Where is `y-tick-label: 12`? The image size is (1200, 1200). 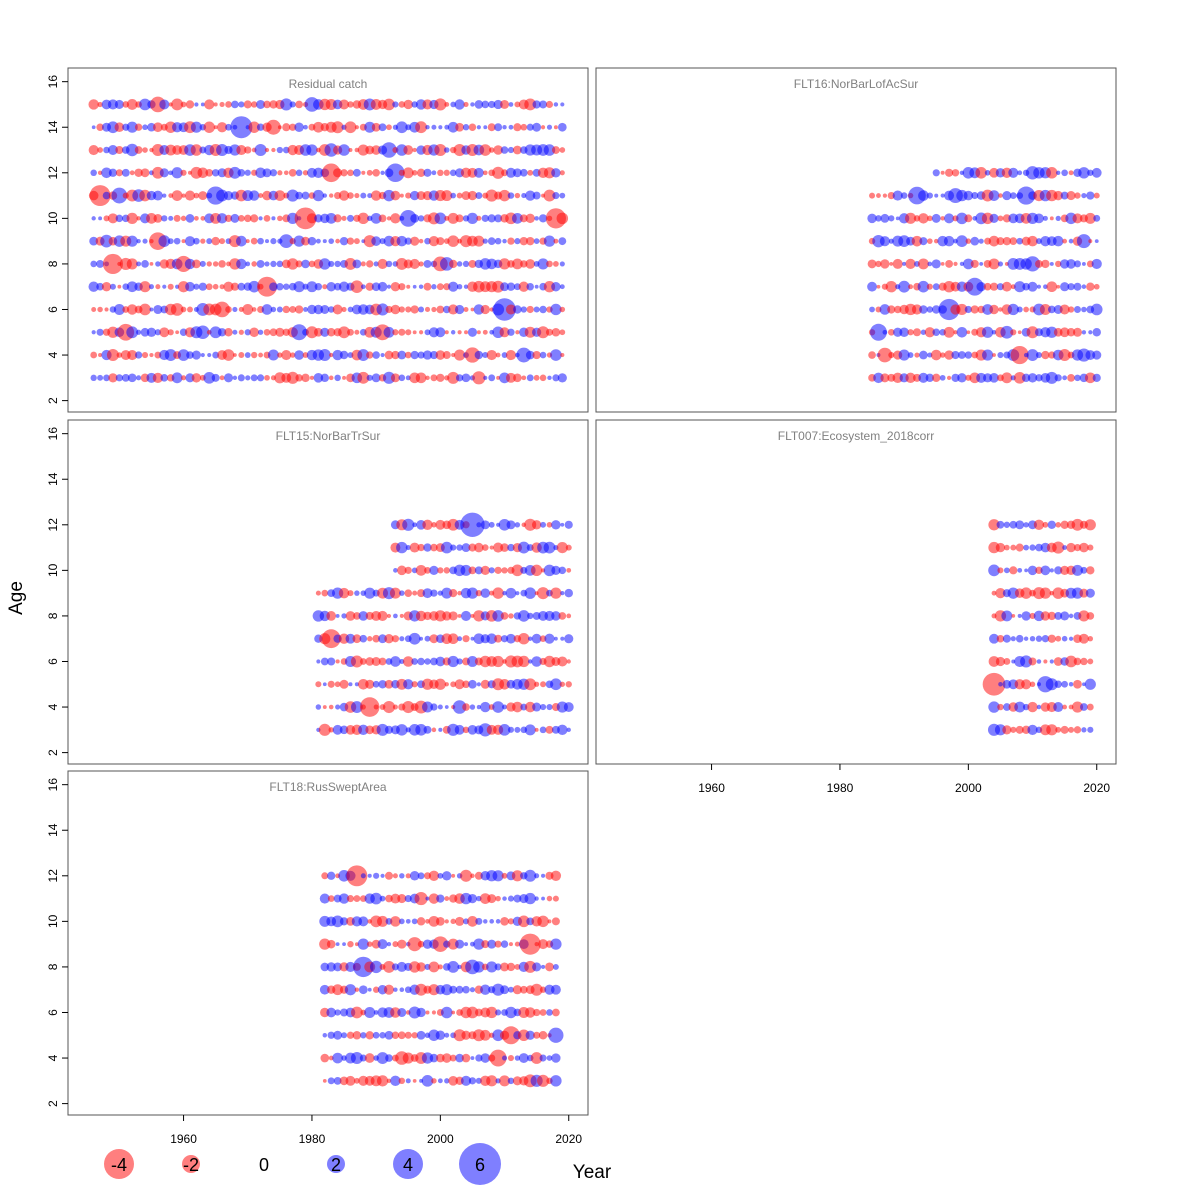
y-tick-label: 12 is located at coordinates (53, 876).